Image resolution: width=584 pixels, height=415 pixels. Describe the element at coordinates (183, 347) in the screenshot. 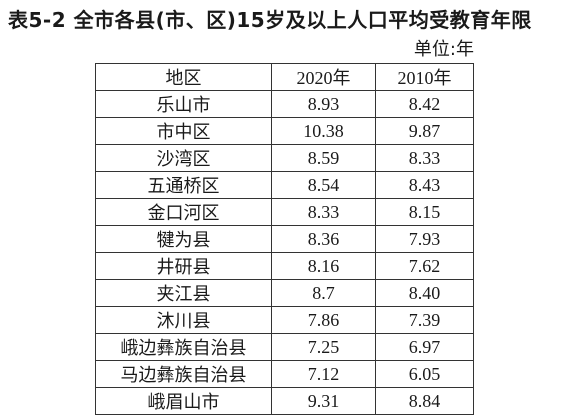

I see `region-cell: 峨边彝族自治县` at that location.